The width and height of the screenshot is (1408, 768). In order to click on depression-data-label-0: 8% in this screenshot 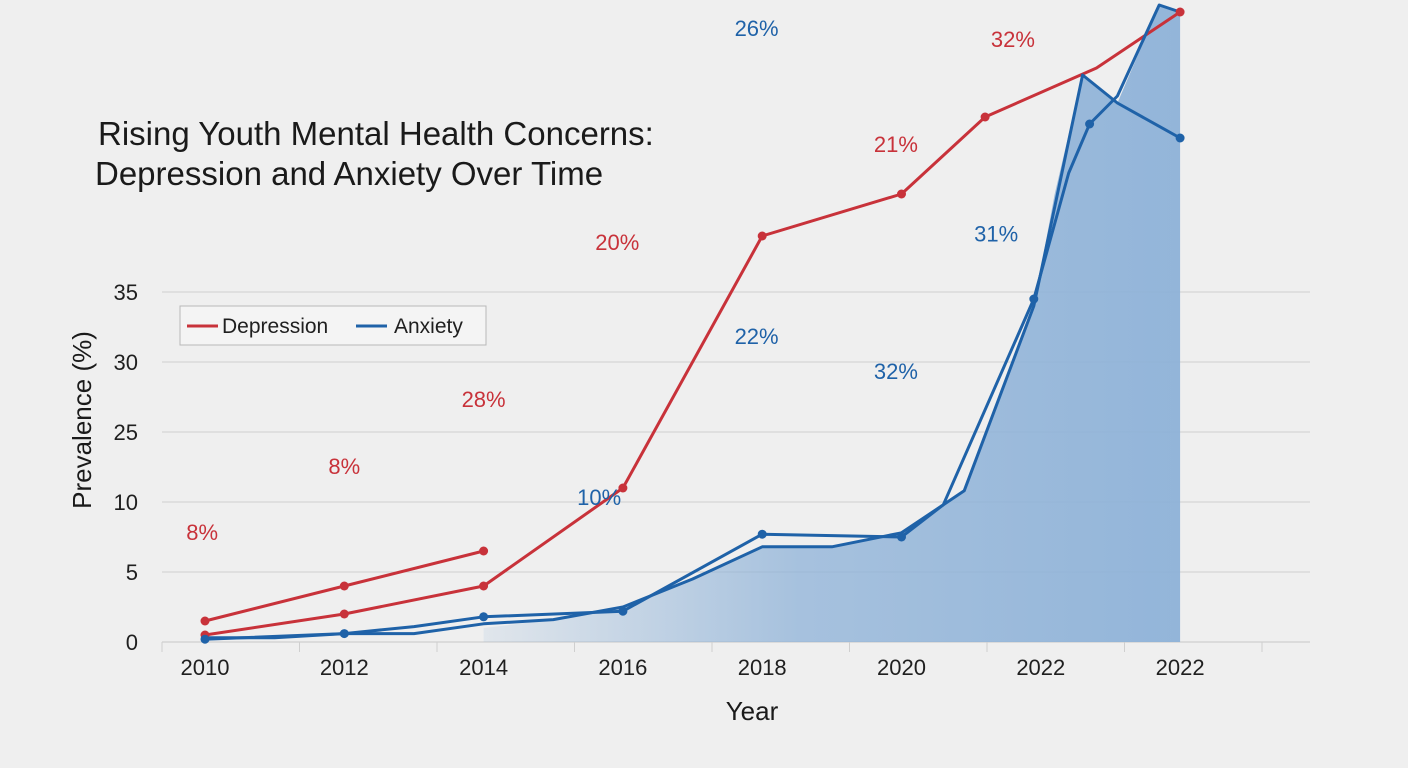, I will do `click(202, 532)`.